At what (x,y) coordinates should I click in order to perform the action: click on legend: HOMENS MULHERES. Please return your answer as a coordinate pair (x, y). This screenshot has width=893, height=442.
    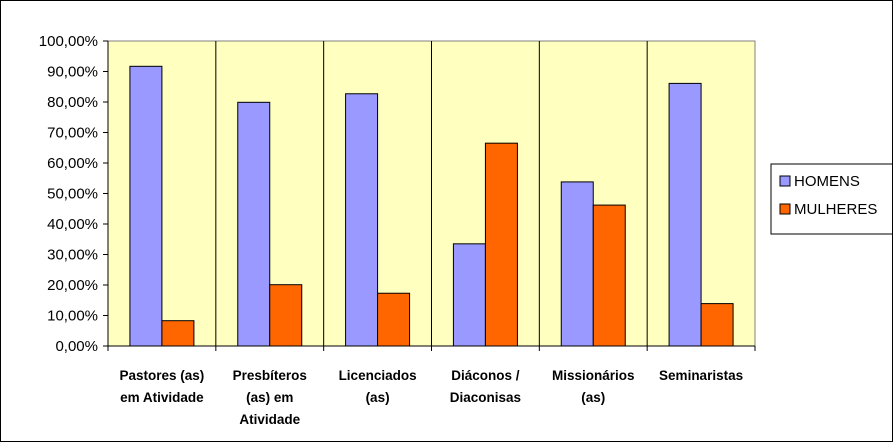
    Looking at the image, I should click on (831, 199).